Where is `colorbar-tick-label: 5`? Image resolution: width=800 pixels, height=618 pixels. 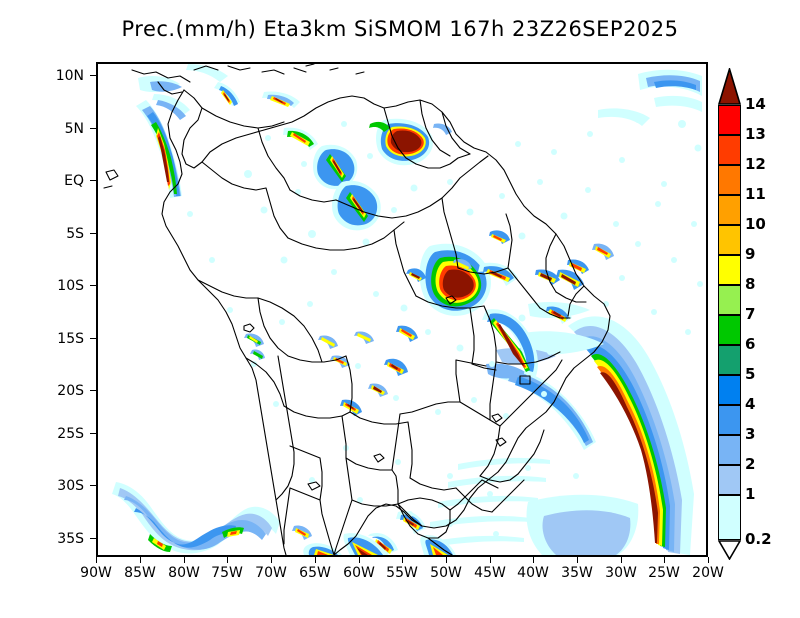
colorbar-tick-label: 5 is located at coordinates (750, 374).